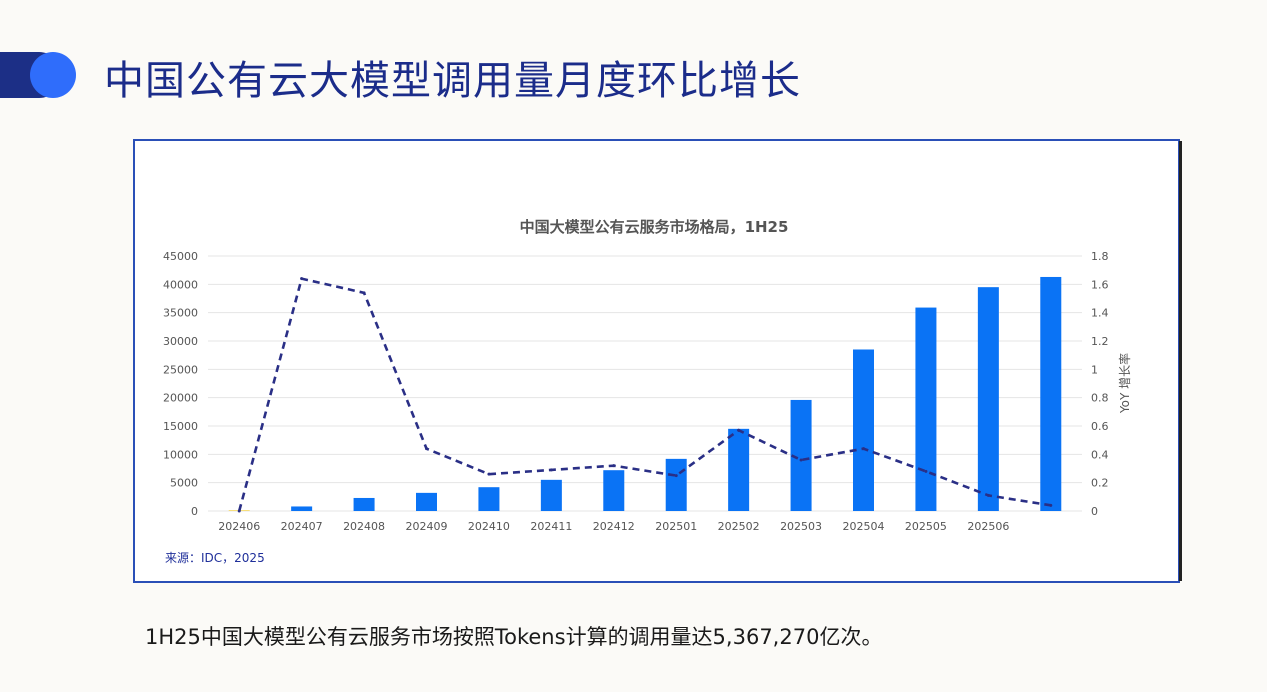  What do you see at coordinates (180, 284) in the screenshot?
I see `y-left-tick-label: 40000` at bounding box center [180, 284].